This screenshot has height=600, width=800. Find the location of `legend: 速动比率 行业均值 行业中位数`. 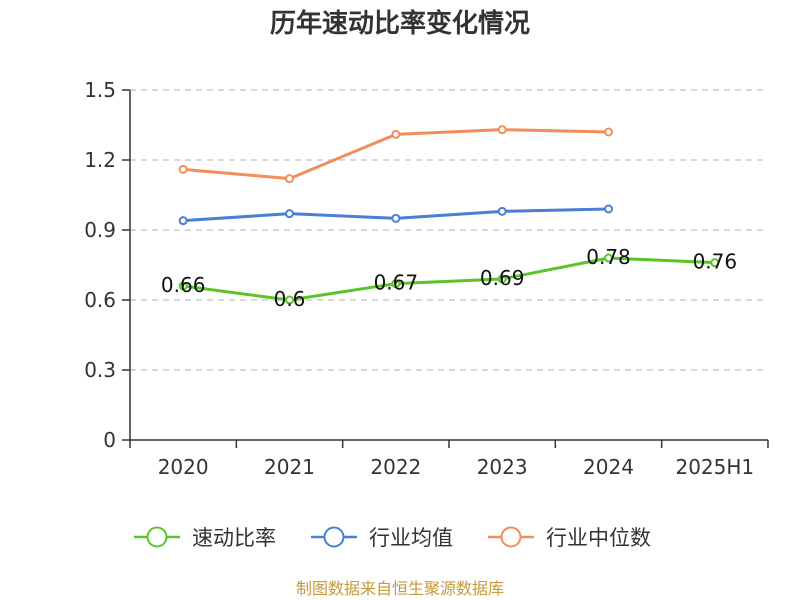

legend: 速动比率 行业均值 行业中位数 is located at coordinates (392, 538).